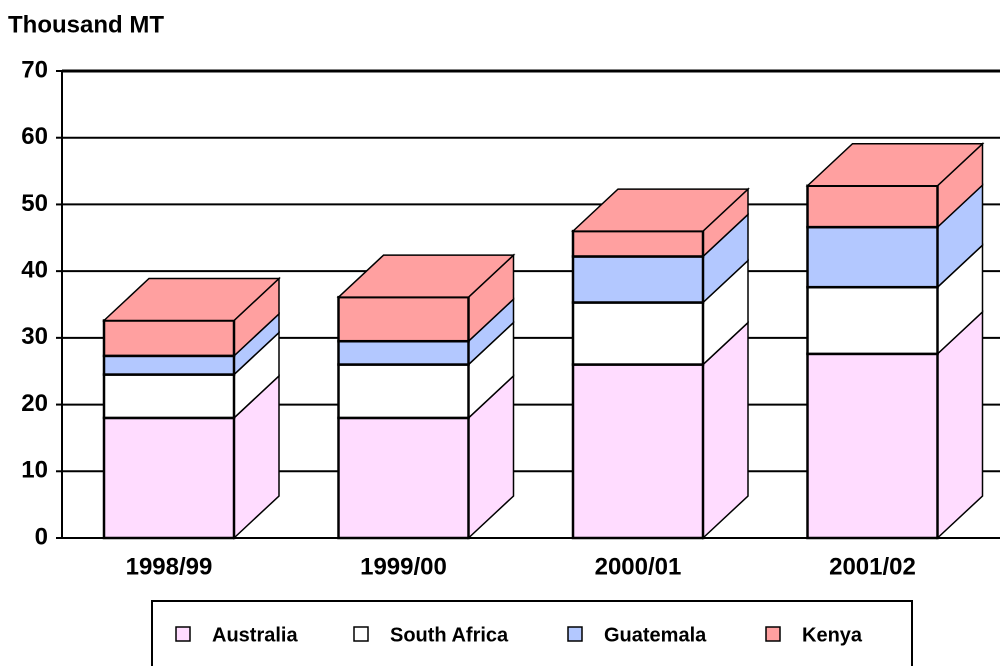  Describe the element at coordinates (403, 566) in the screenshot. I see `x-tick-label: 1999/00` at that location.